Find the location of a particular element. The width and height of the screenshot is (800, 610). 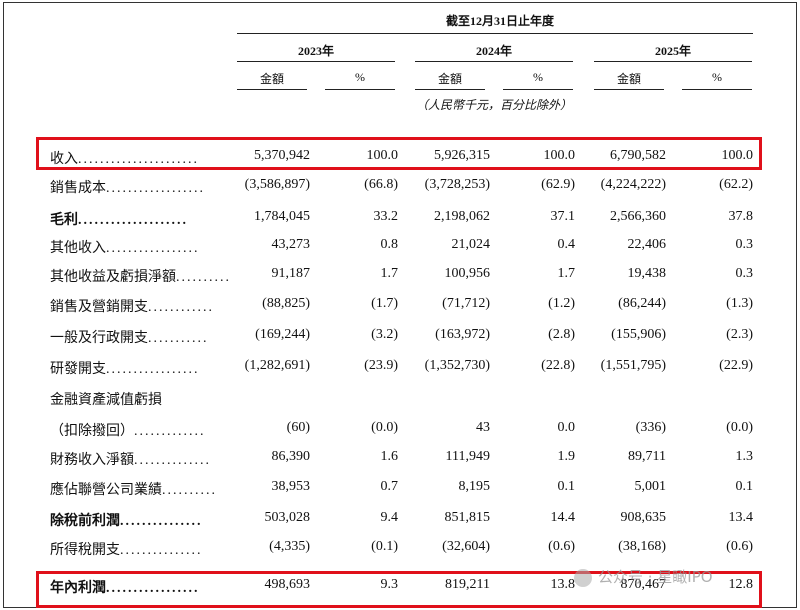

percent-cell: (22.9) is located at coordinates (736, 365).